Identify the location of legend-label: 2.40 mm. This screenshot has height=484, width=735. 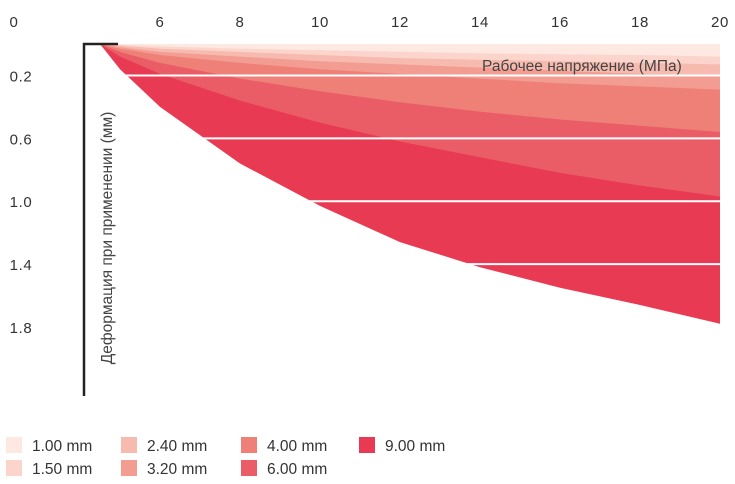
(177, 446).